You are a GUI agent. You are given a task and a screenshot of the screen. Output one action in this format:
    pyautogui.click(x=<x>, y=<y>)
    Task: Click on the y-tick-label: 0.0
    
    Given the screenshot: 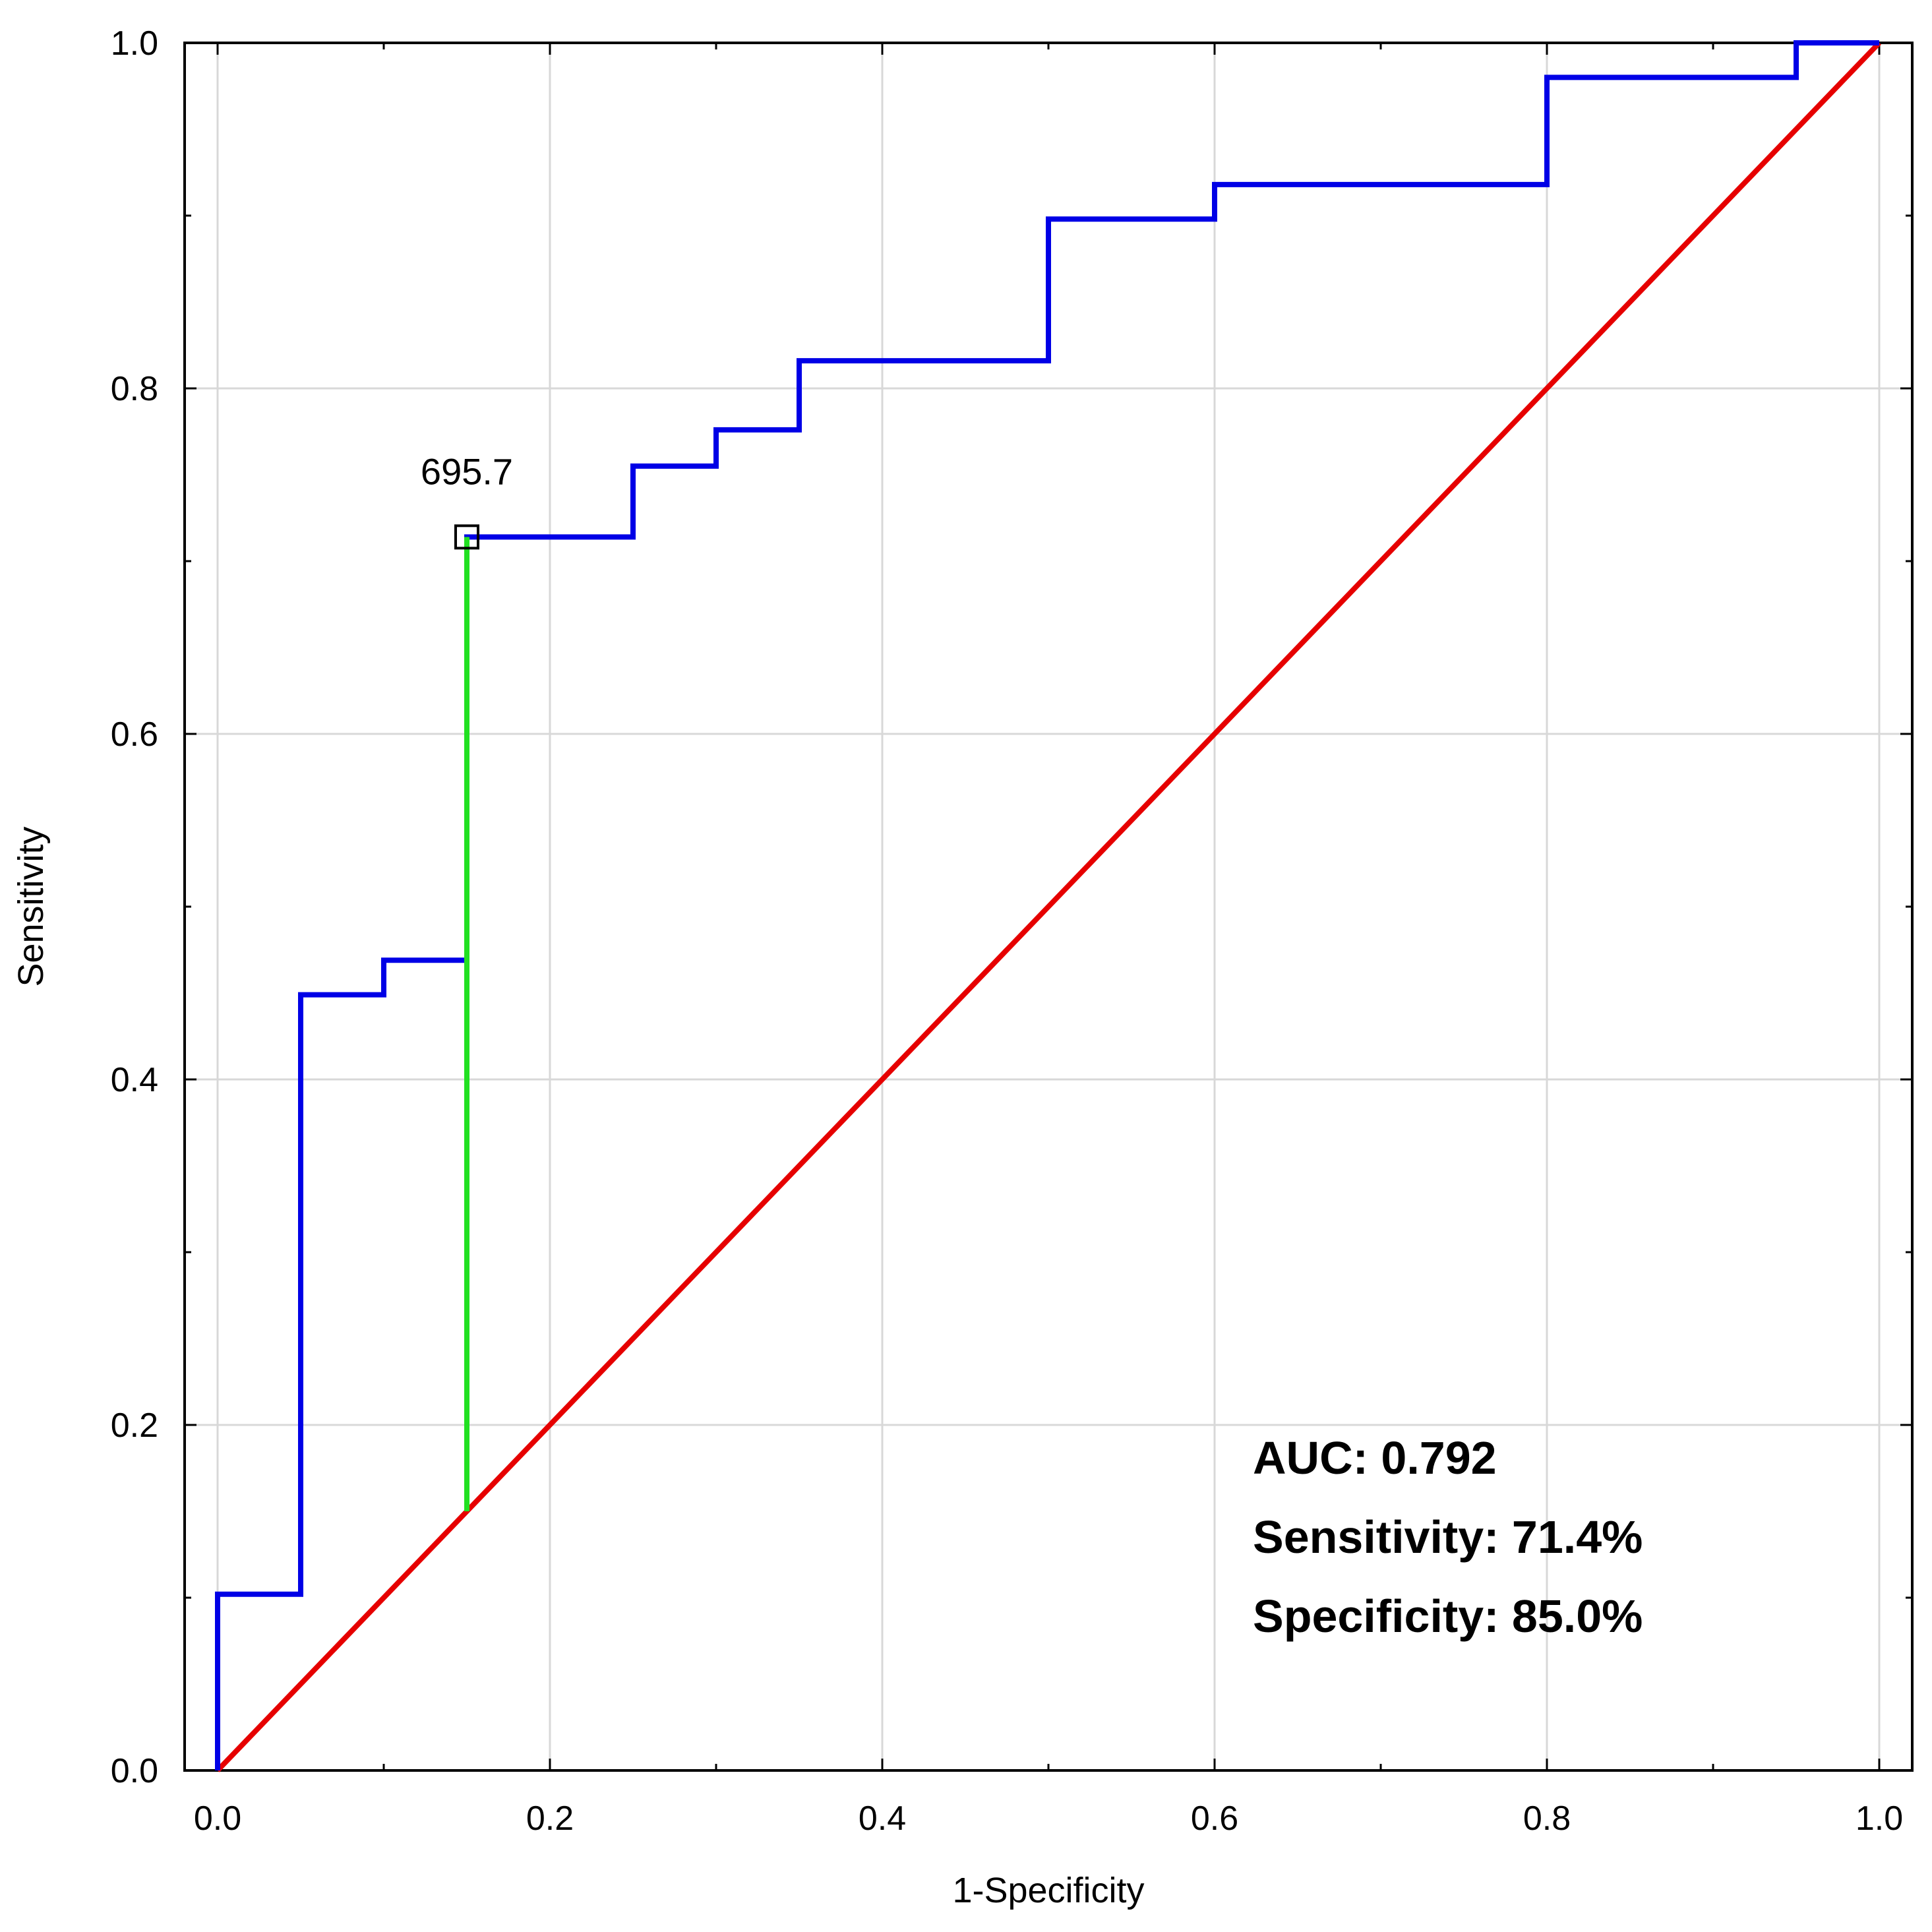 What is the action you would take?
    pyautogui.click(x=135, y=1771)
    